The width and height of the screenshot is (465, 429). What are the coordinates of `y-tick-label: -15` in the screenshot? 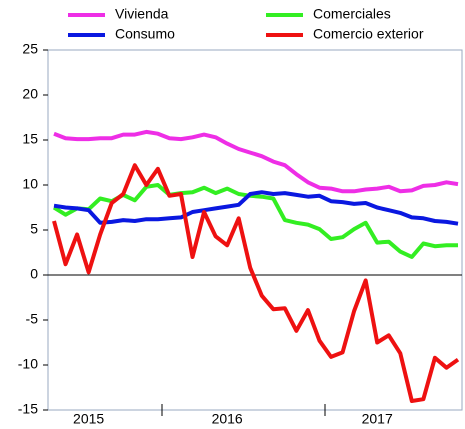 It's located at (28, 409).